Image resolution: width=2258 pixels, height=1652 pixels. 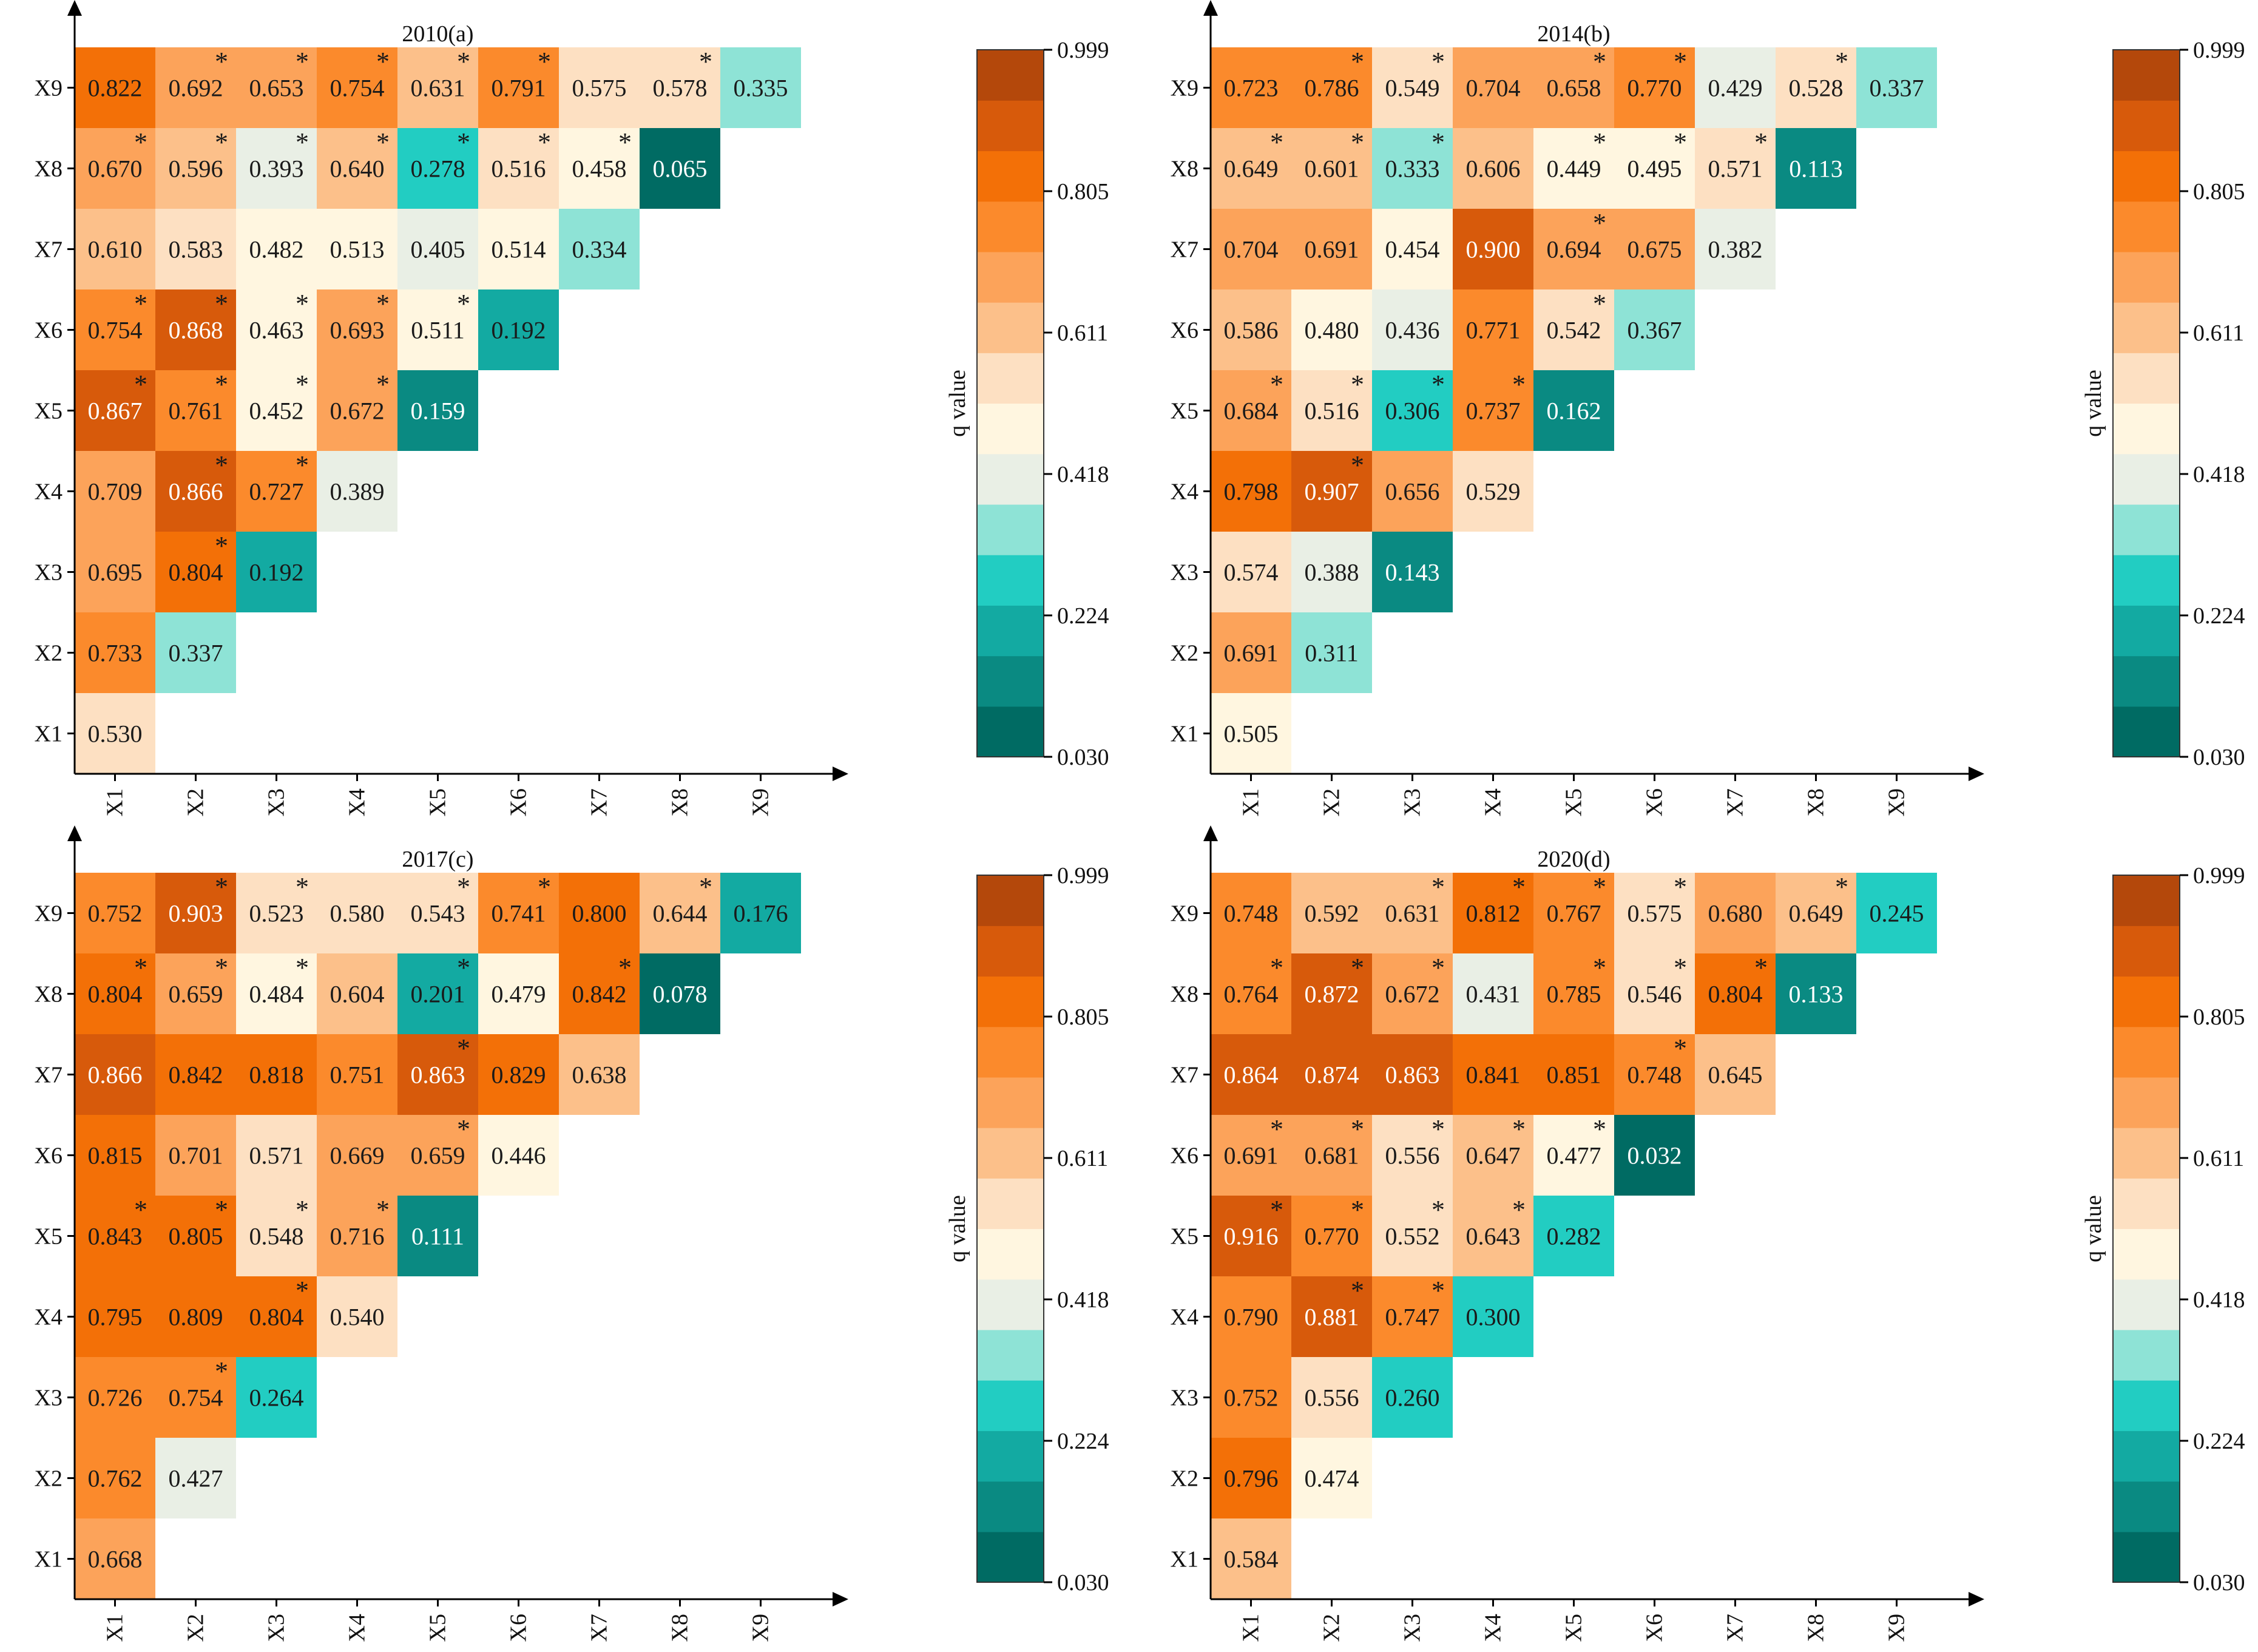 I want to click on cell-value-label: 0.176, so click(x=761, y=914).